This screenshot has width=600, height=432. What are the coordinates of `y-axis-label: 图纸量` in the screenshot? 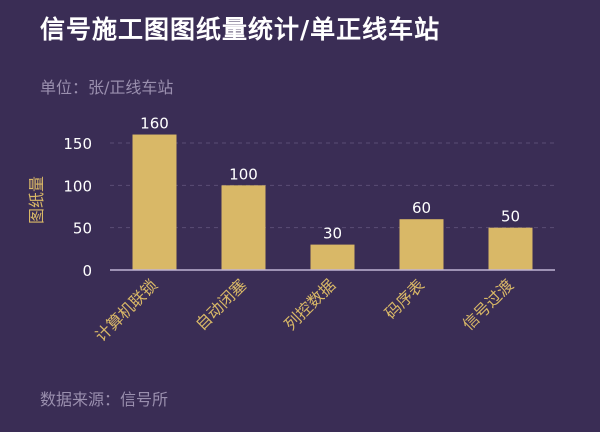 It's located at (36, 200).